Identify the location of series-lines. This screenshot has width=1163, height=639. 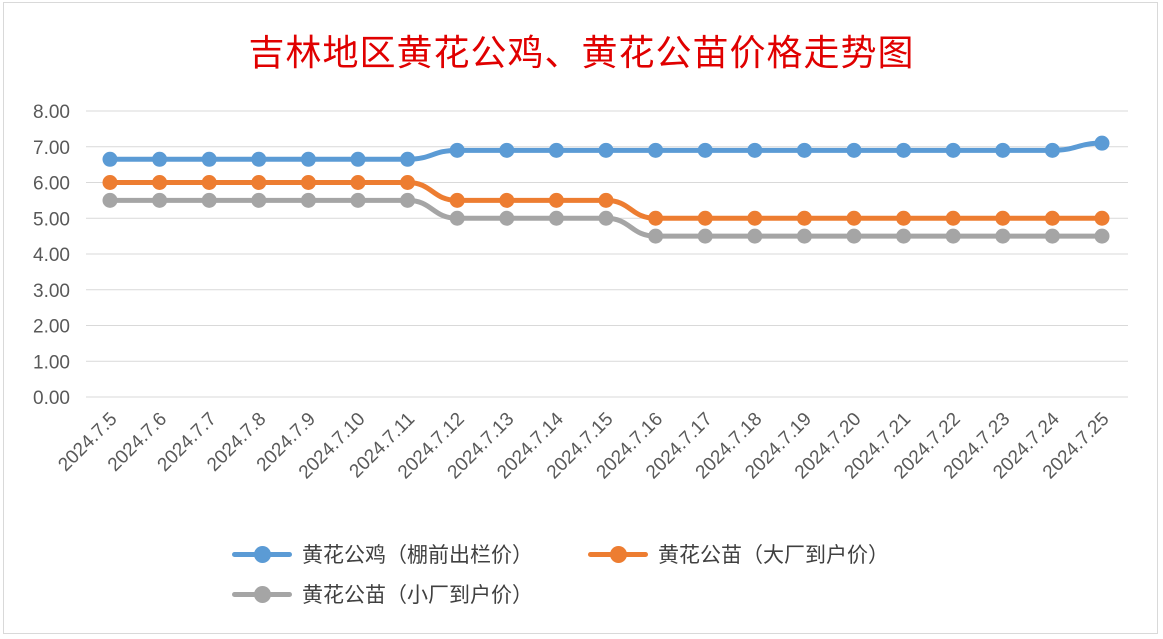
(606, 189).